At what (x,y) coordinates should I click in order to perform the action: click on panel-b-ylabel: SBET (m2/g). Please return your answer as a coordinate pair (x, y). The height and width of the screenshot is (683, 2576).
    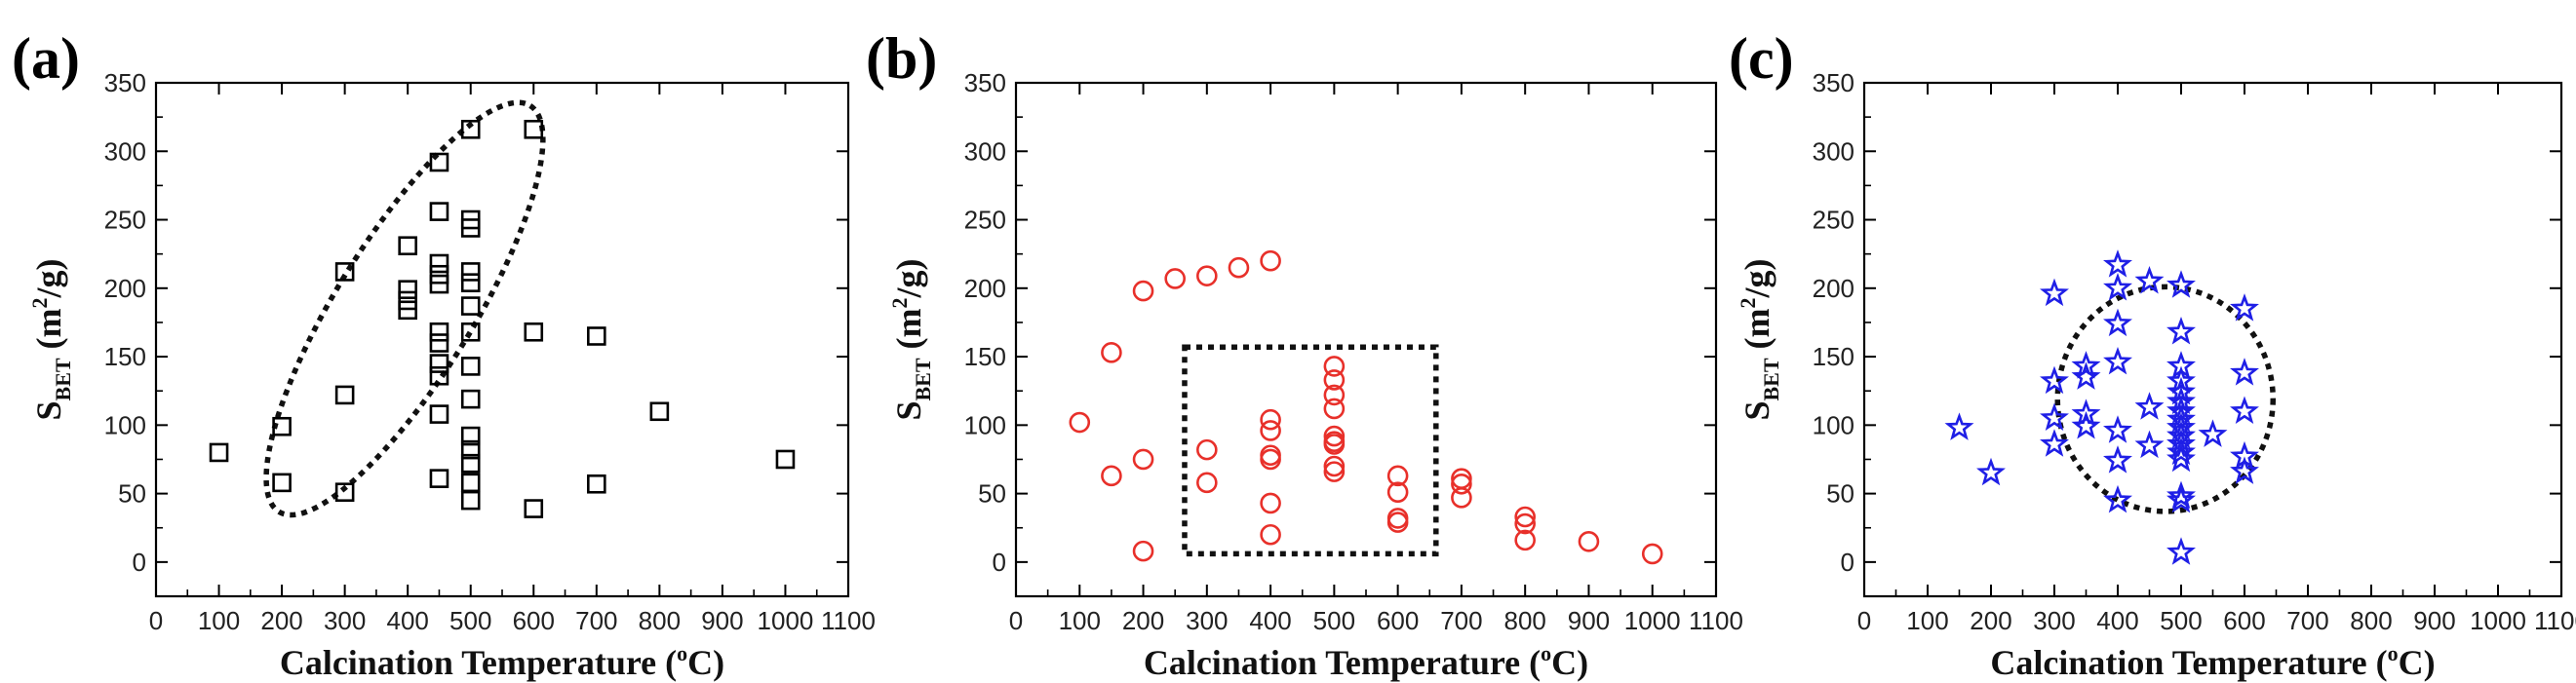
    Looking at the image, I should click on (911, 339).